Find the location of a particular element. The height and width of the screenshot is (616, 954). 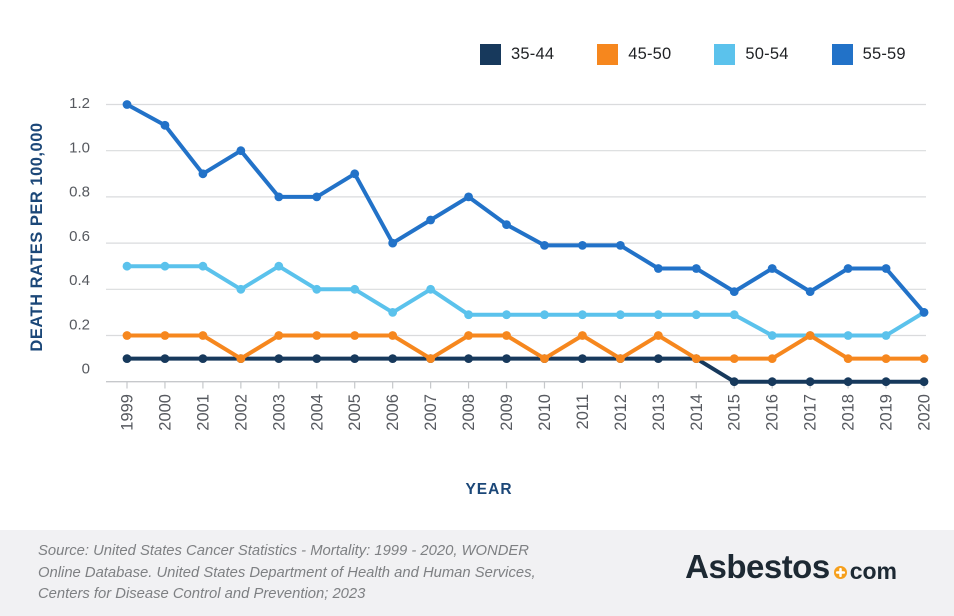

x-tick-label: 2005 is located at coordinates (355, 412).